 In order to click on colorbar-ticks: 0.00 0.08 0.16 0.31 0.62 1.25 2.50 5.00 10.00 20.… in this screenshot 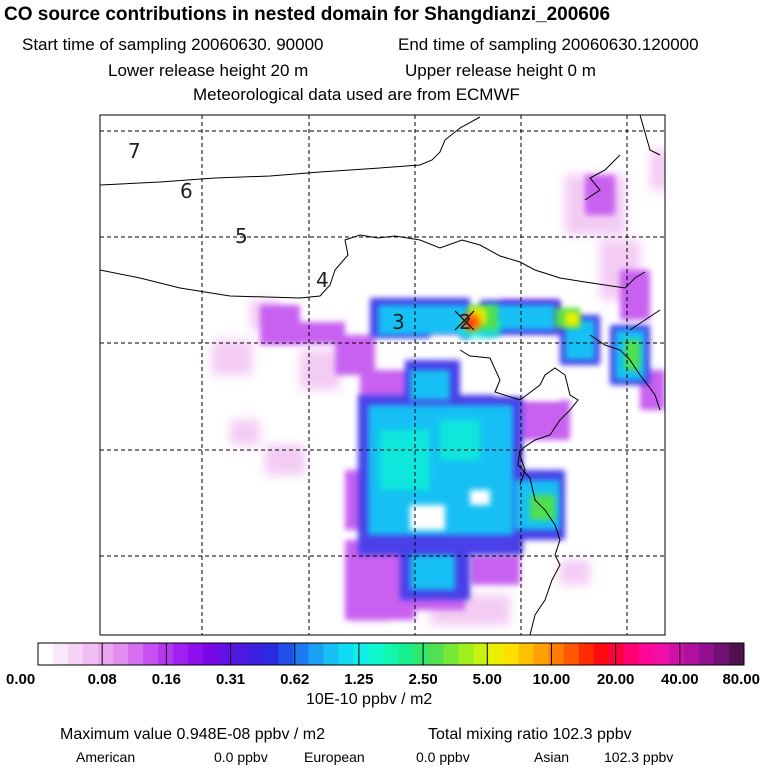, I will do `click(383, 665)`.